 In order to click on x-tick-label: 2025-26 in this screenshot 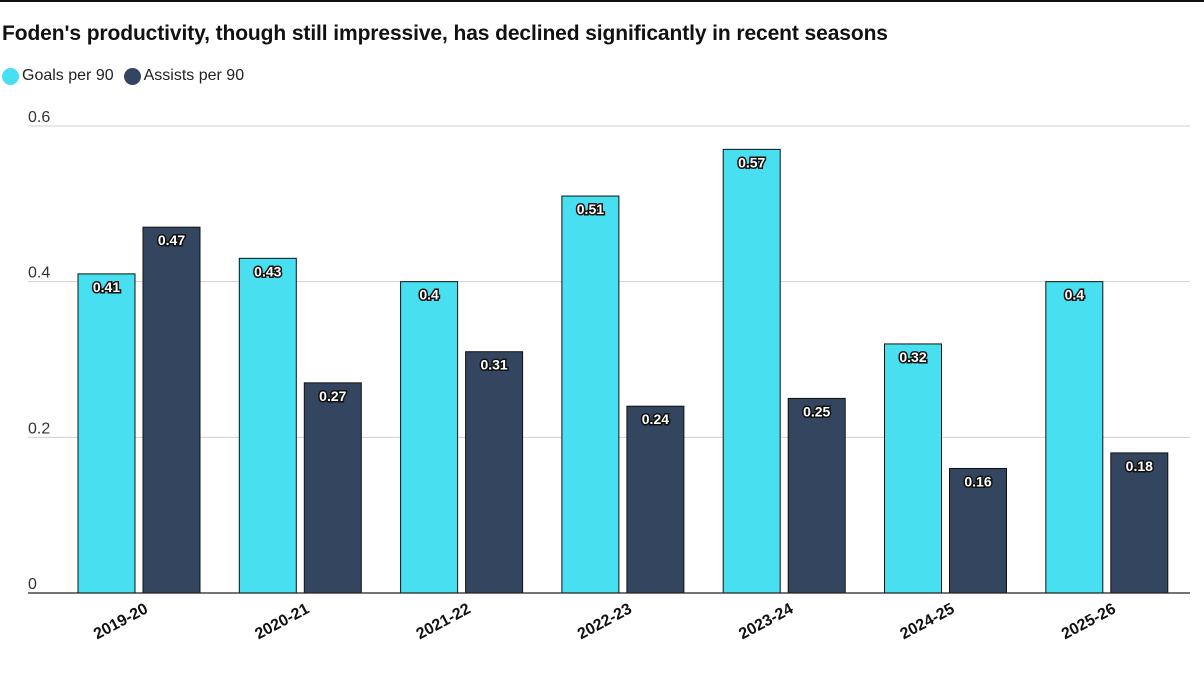, I will do `click(1089, 621)`.